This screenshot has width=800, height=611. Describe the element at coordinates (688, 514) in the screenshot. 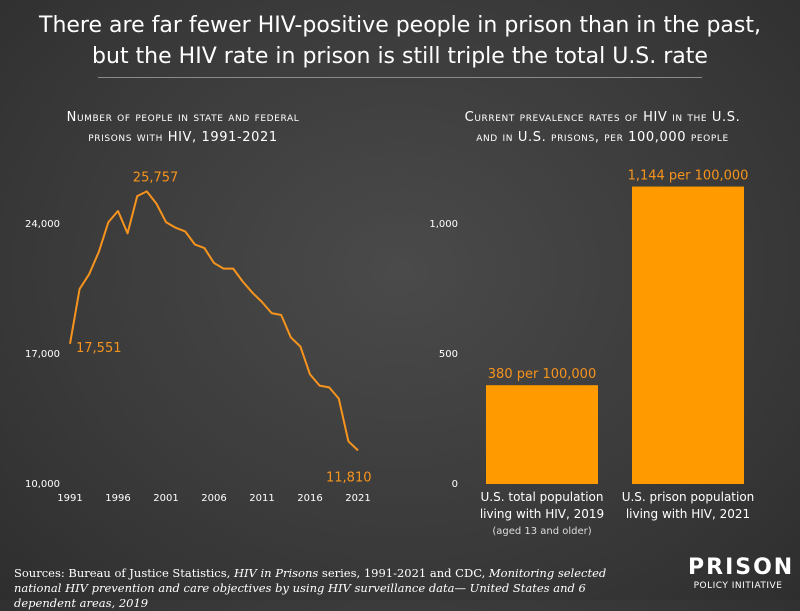

I see `bar-category-label-line-2: living with HIV, 2021` at that location.